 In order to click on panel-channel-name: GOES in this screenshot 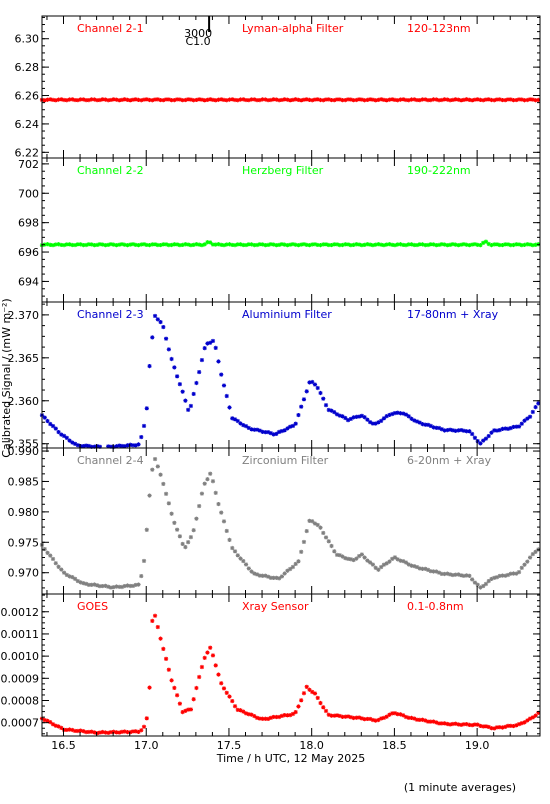, I will do `click(92, 606)`.